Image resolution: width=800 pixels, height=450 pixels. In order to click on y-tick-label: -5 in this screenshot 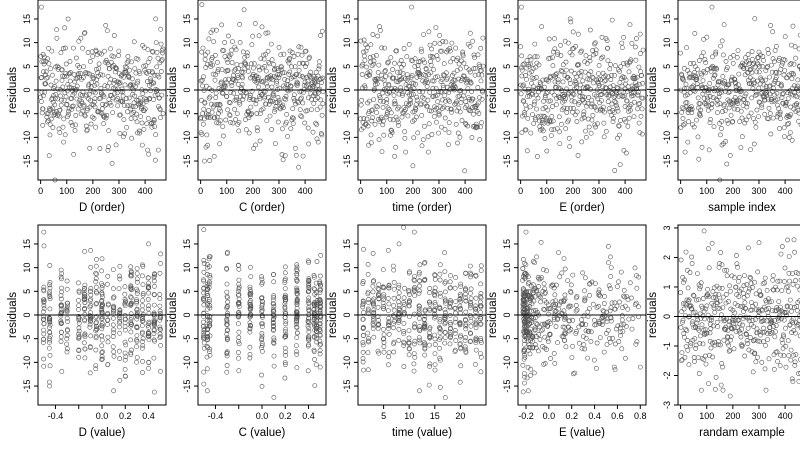, I will do `click(507, 114)`.